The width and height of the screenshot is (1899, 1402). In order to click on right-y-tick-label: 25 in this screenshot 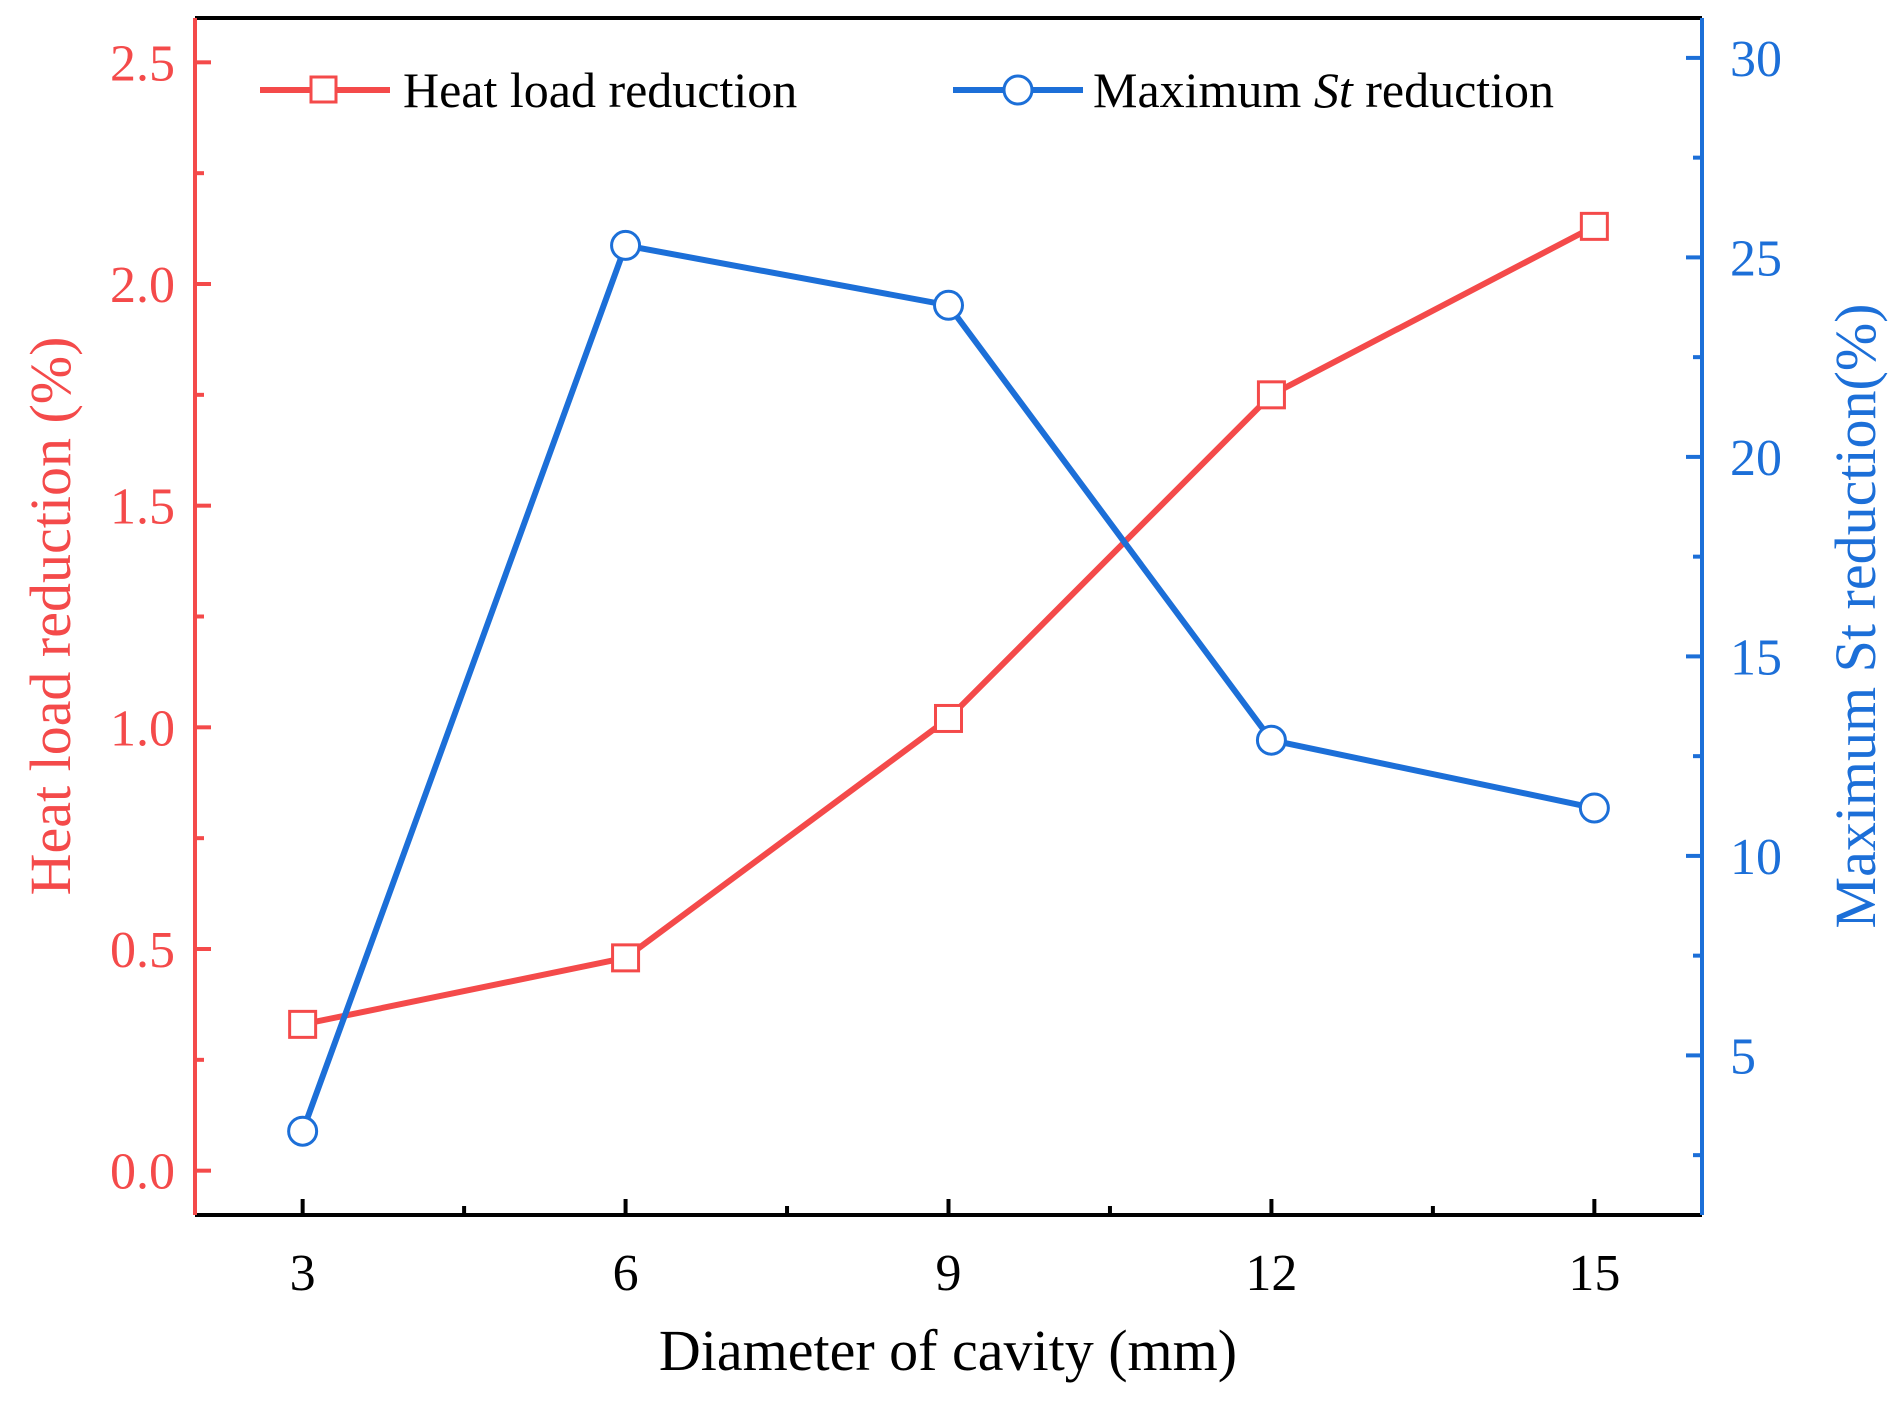, I will do `click(1756, 258)`.